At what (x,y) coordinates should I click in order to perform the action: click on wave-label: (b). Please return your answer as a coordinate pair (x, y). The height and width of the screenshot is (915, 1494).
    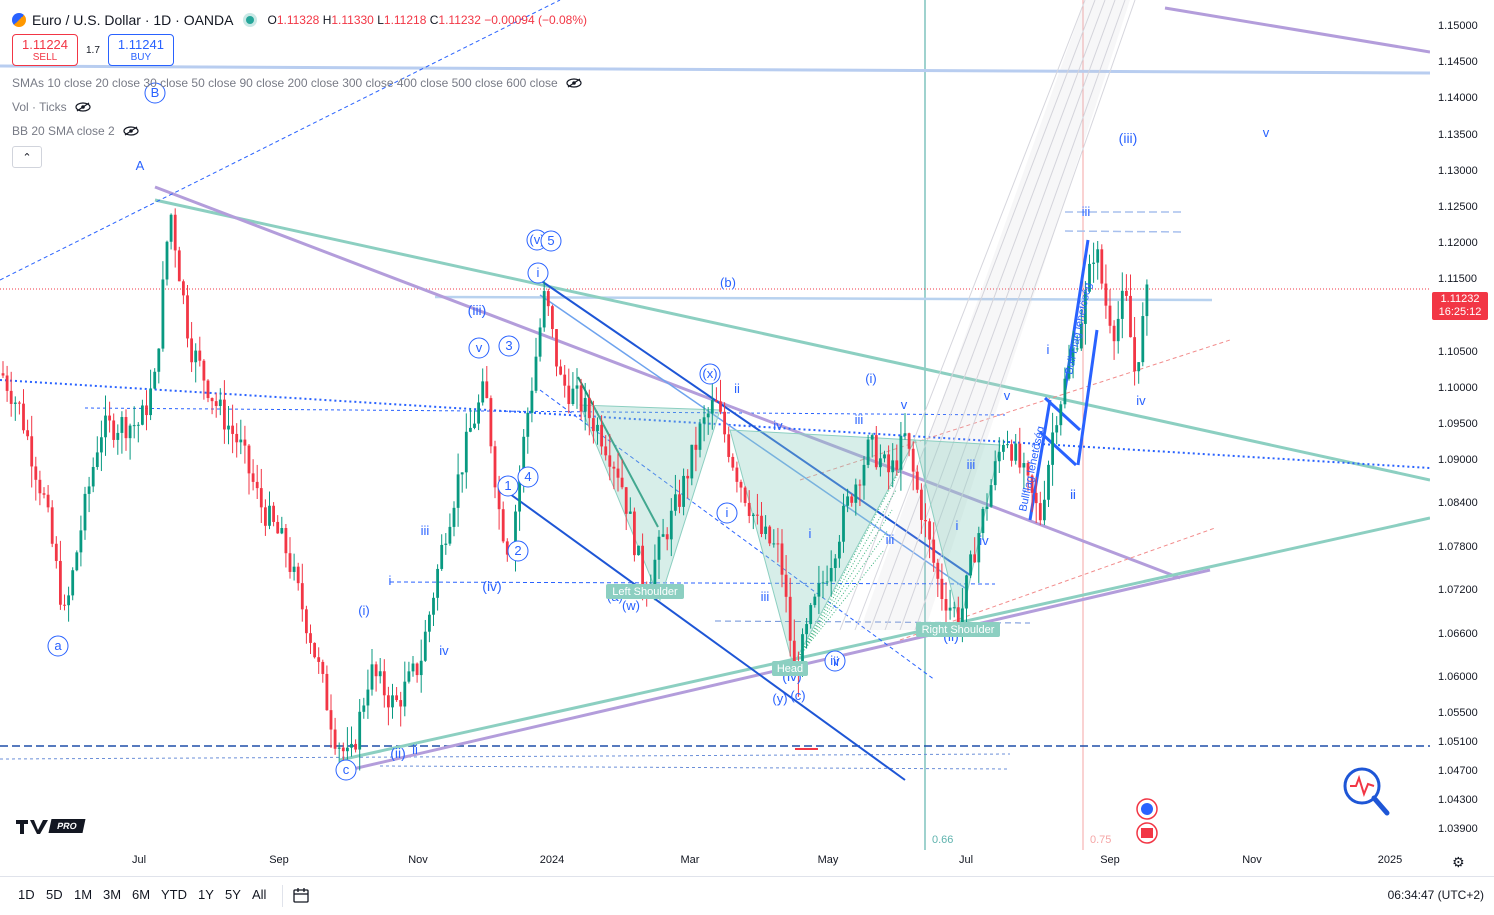
    Looking at the image, I should click on (728, 282).